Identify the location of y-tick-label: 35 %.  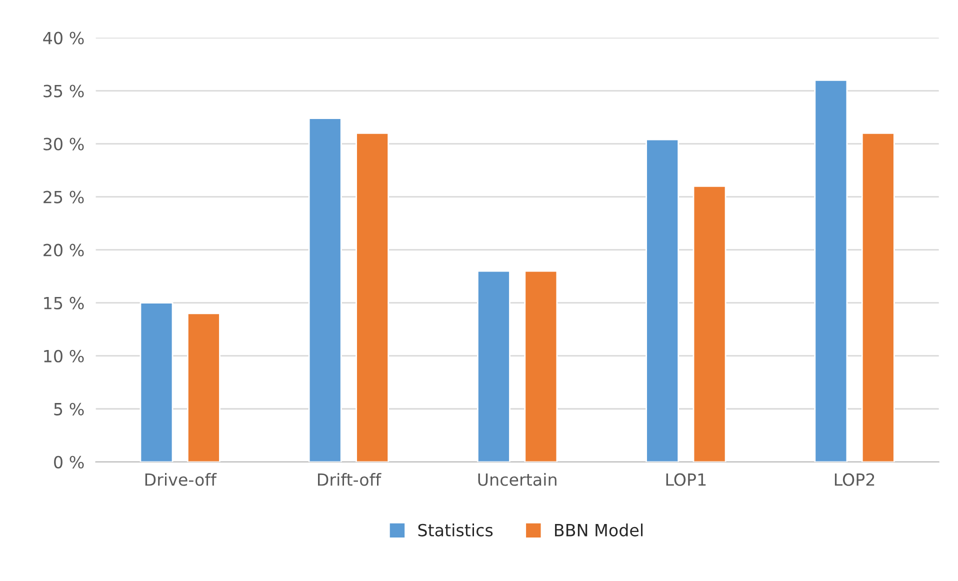
(64, 91).